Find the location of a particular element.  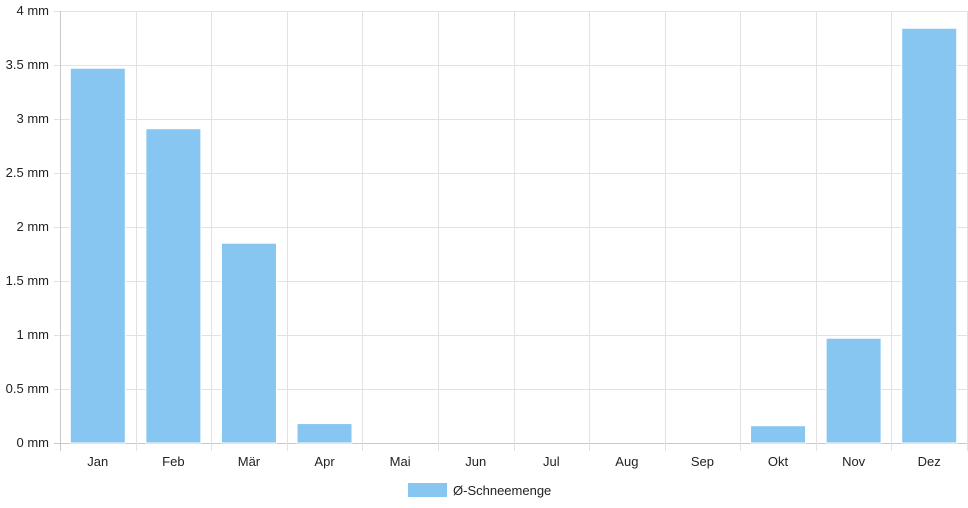

x-tick-label: Okt is located at coordinates (778, 461).